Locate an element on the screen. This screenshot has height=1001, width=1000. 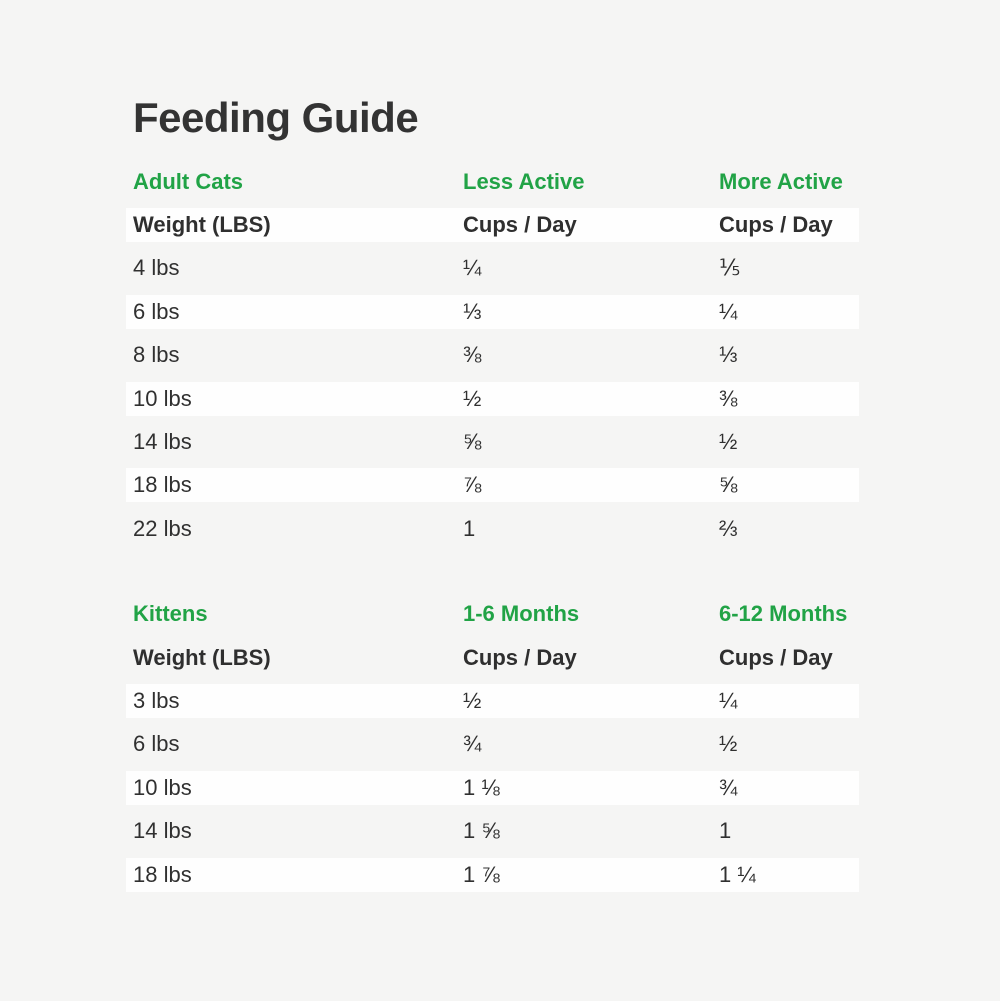
kittens-column-header-row: Weight (LBS) Cups / Day Cups / Day is located at coordinates (492, 657).